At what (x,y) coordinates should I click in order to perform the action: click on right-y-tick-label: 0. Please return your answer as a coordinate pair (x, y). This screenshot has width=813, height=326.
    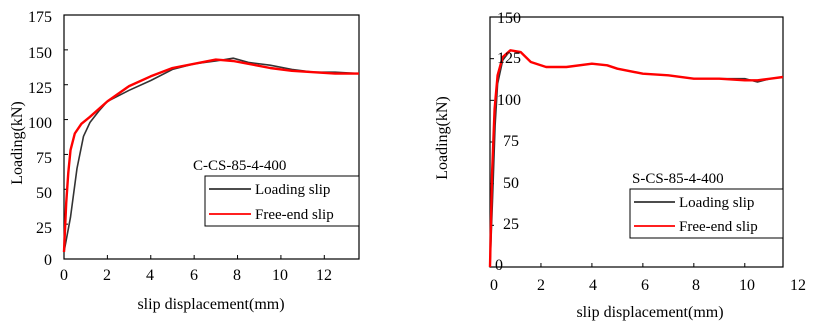
    Looking at the image, I should click on (499, 265).